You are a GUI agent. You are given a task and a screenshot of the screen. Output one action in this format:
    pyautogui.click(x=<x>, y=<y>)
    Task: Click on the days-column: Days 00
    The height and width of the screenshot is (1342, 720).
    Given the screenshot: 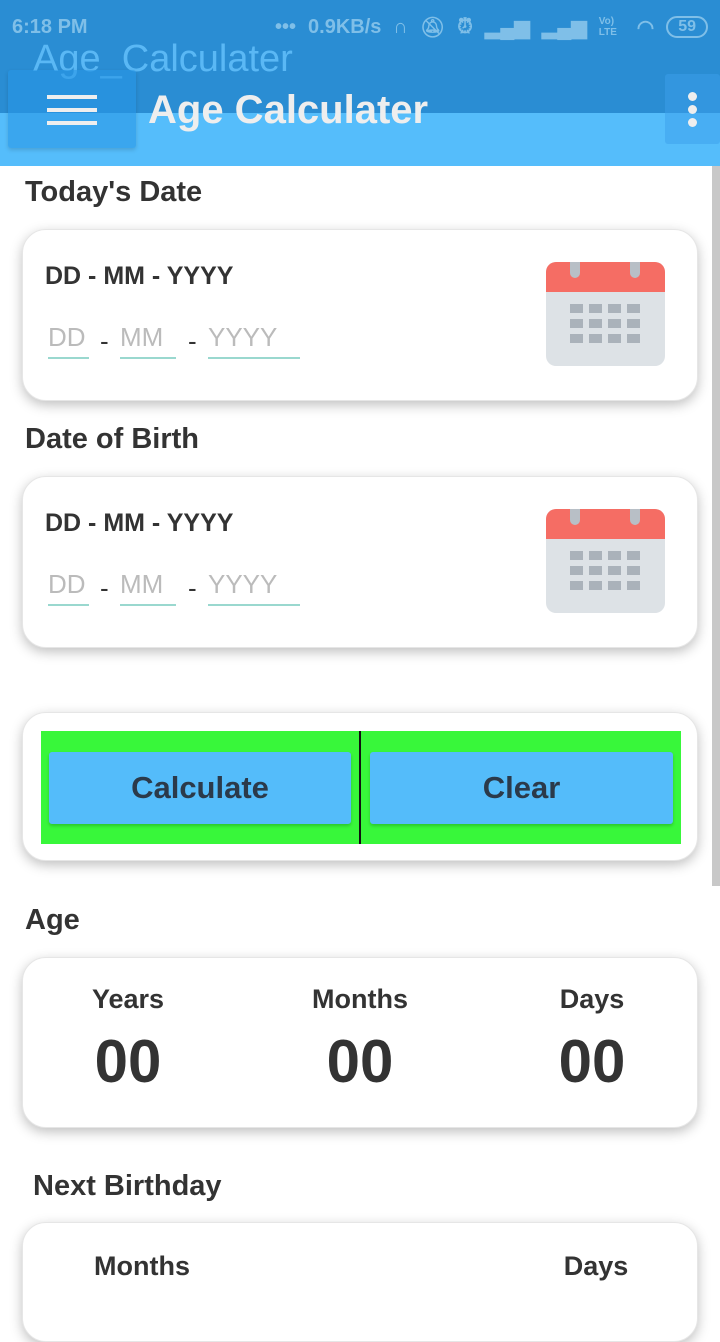 What is the action you would take?
    pyautogui.click(x=592, y=1040)
    